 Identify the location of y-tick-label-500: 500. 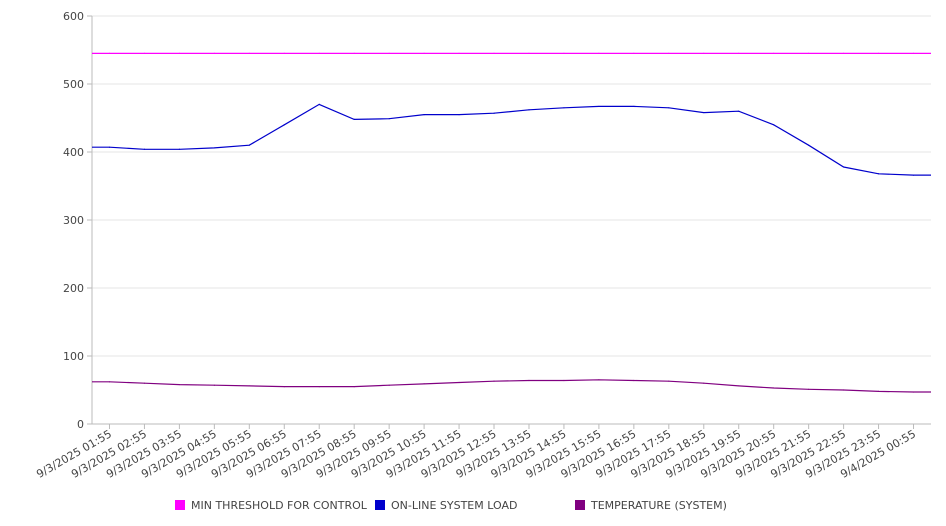
(73, 84).